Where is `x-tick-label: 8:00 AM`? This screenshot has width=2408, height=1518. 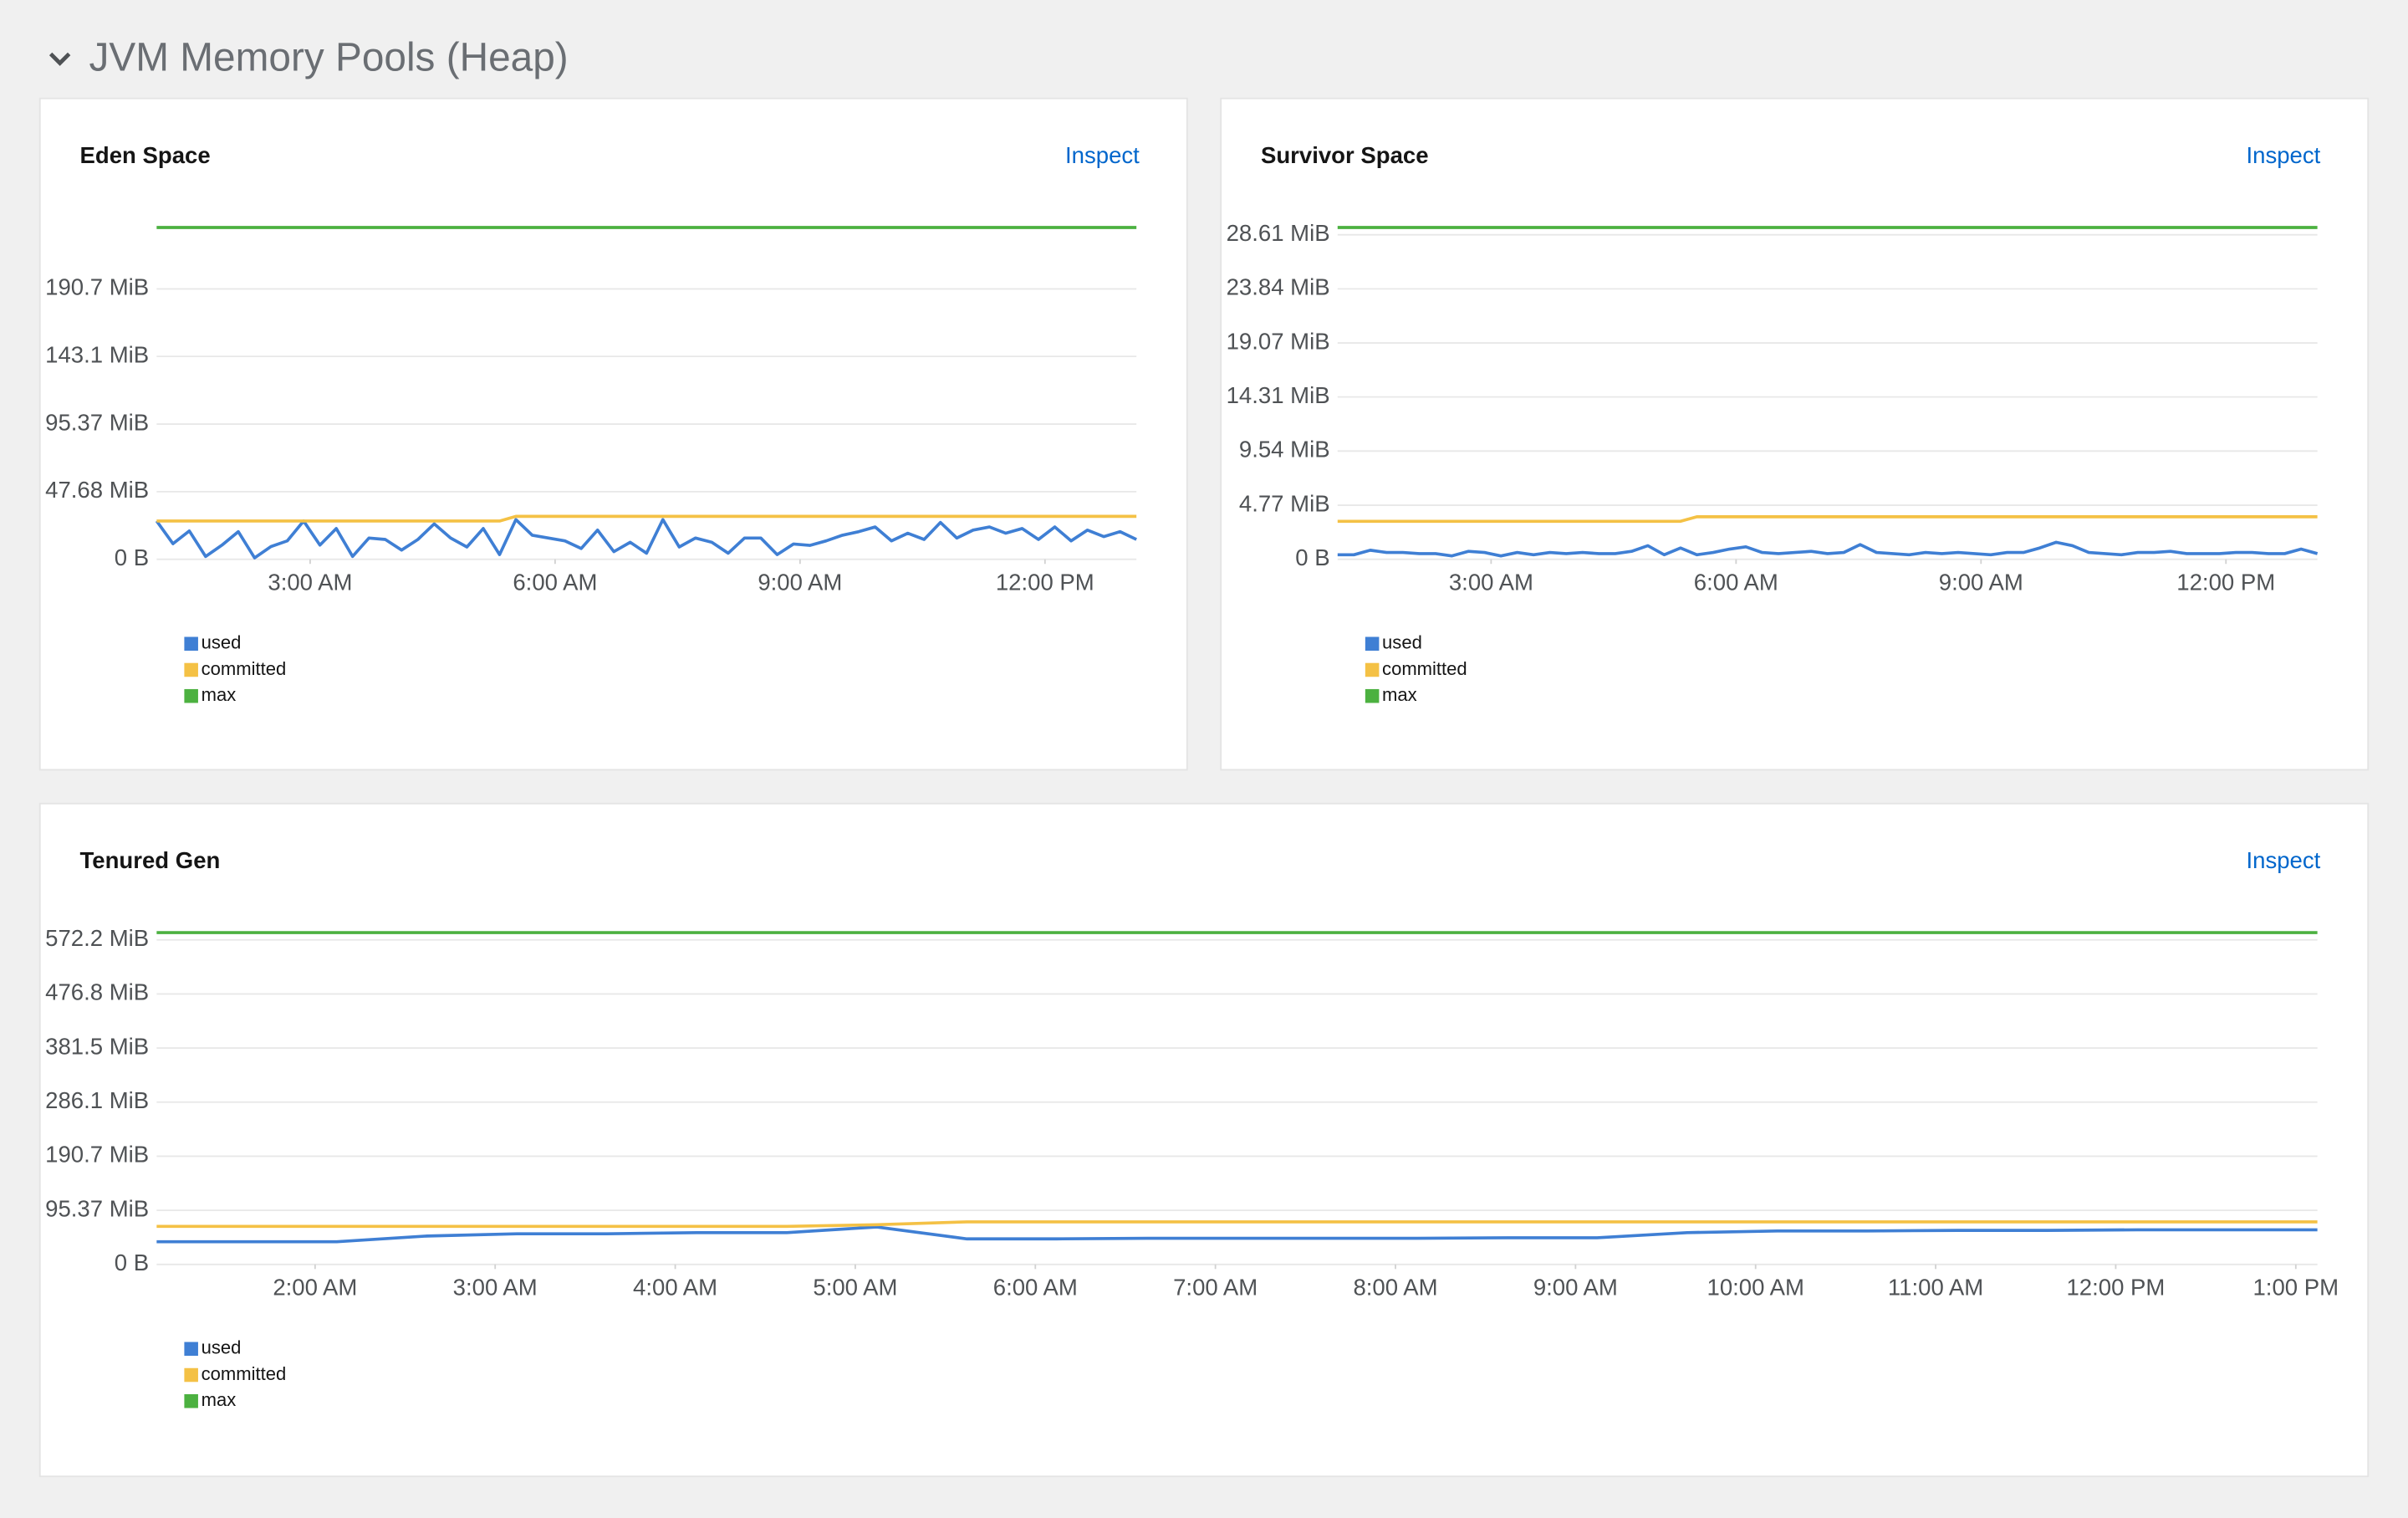
x-tick-label: 8:00 AM is located at coordinates (1395, 1287).